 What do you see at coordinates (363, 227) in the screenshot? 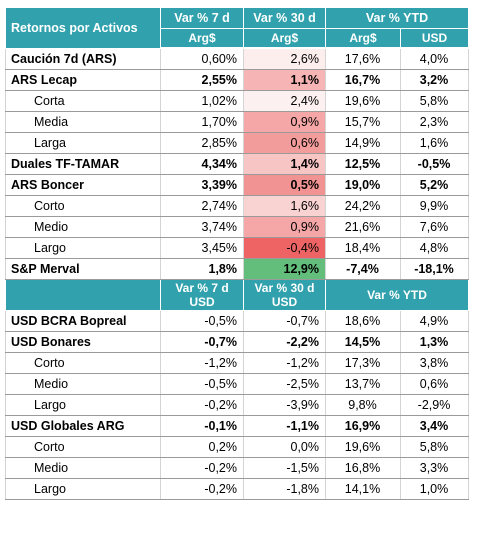
I see `value-cell: 21,6%` at bounding box center [363, 227].